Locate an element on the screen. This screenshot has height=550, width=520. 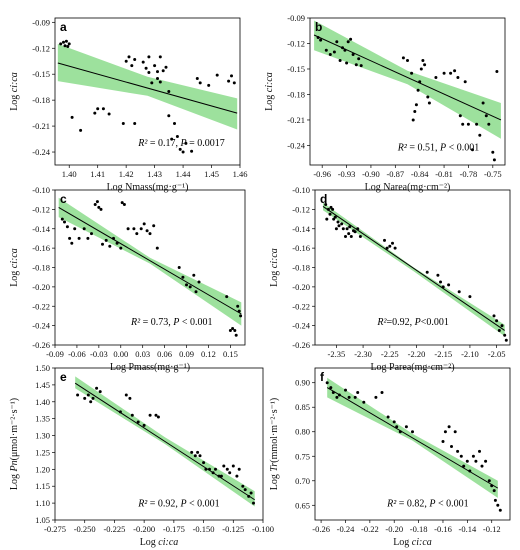
x-tick-label: -0.200 is located at coordinates (144, 529).